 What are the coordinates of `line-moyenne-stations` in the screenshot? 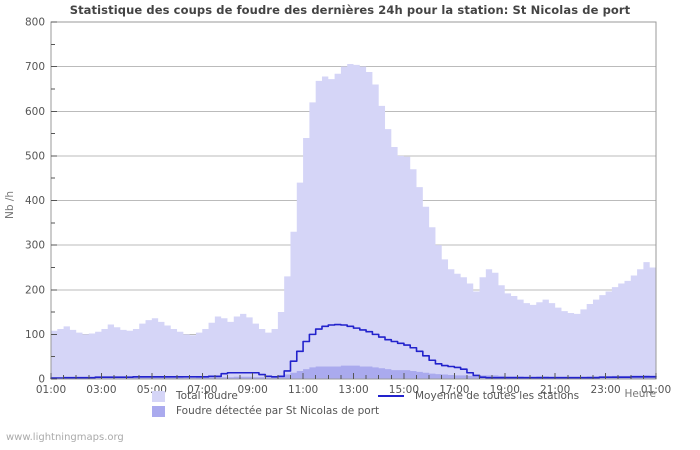 It's located at (353, 351).